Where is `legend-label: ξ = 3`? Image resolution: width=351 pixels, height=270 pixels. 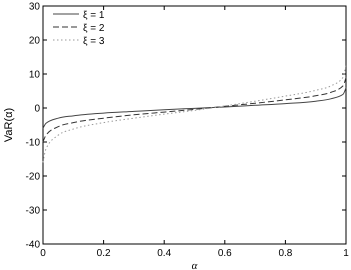 legend-label: ξ = 3 is located at coordinates (94, 41).